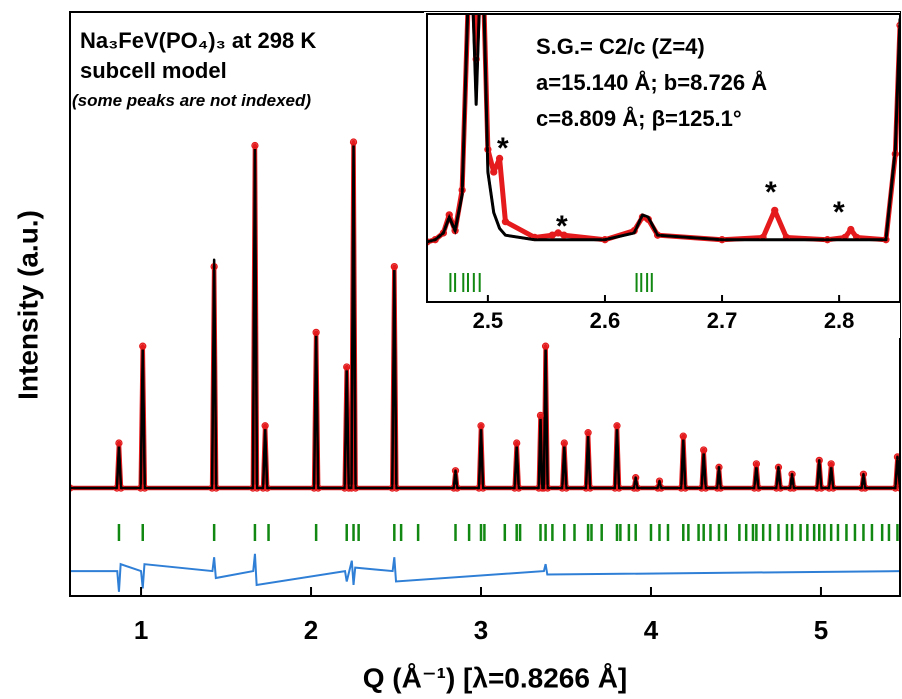  Describe the element at coordinates (639, 118) in the screenshot. I see `annotation: c=8.809 Å; β=125.1°` at that location.